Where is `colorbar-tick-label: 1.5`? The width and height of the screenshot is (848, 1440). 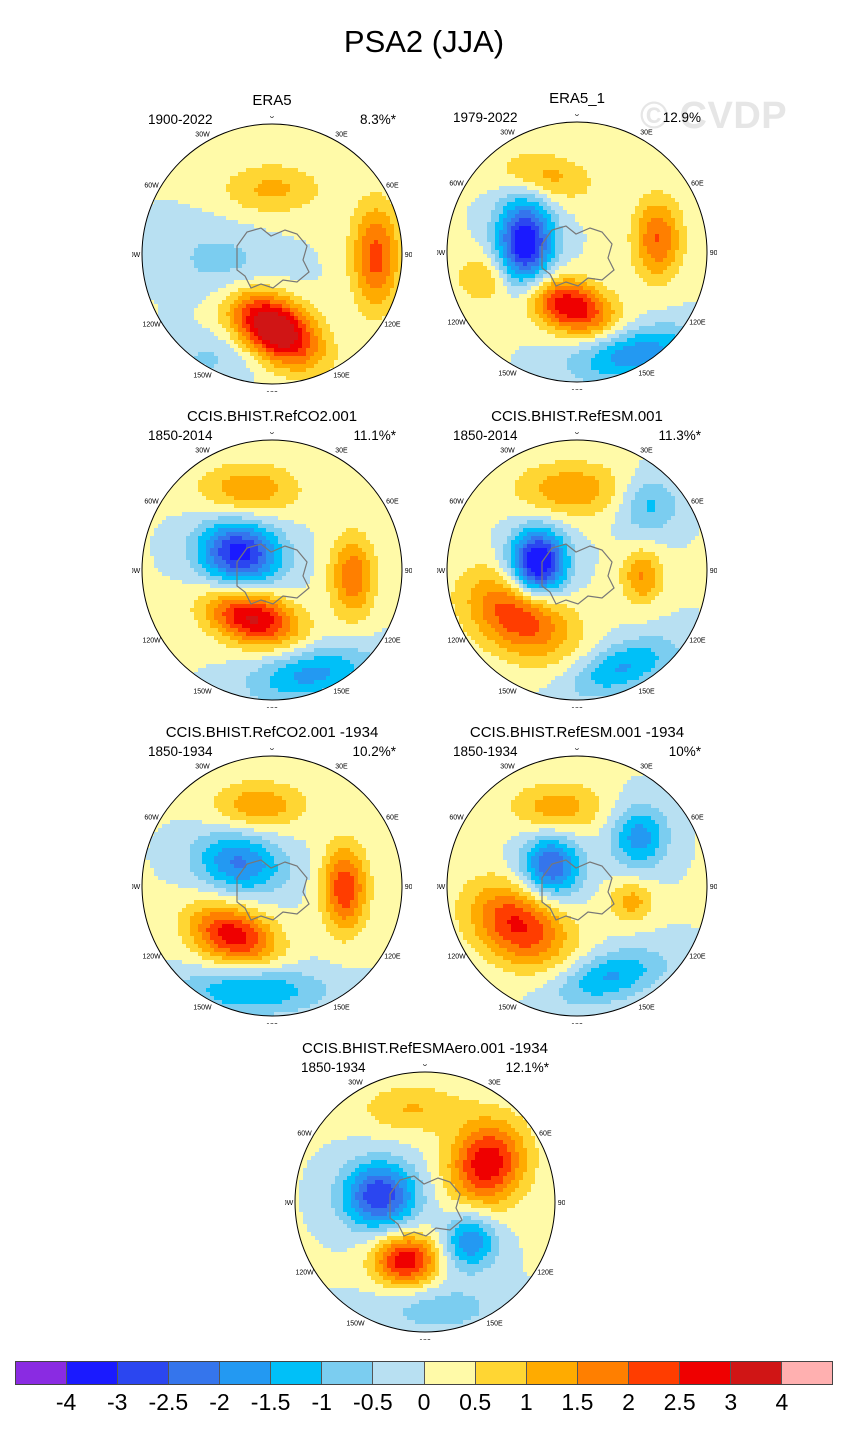
colorbar-tick-label: 1.5 is located at coordinates (577, 1402).